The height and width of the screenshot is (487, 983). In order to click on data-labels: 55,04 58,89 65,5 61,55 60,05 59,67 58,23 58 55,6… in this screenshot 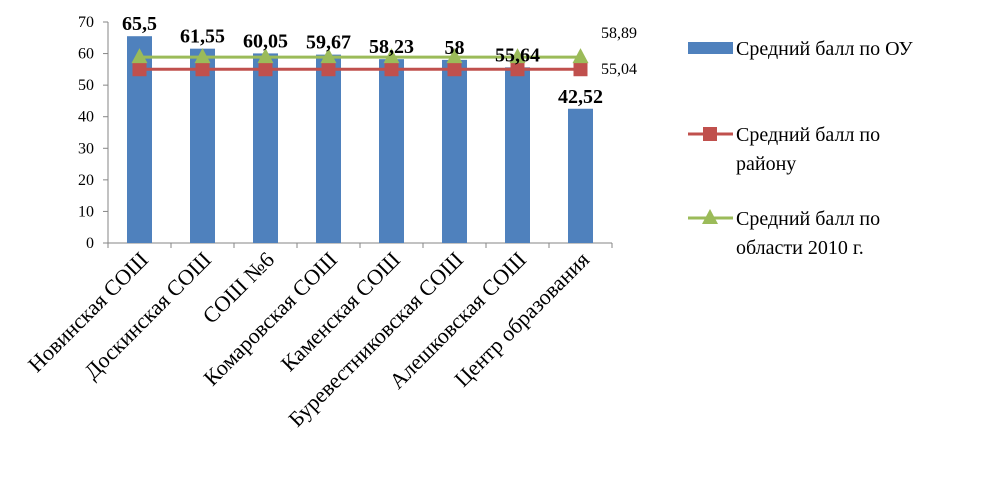, I will do `click(379, 60)`.